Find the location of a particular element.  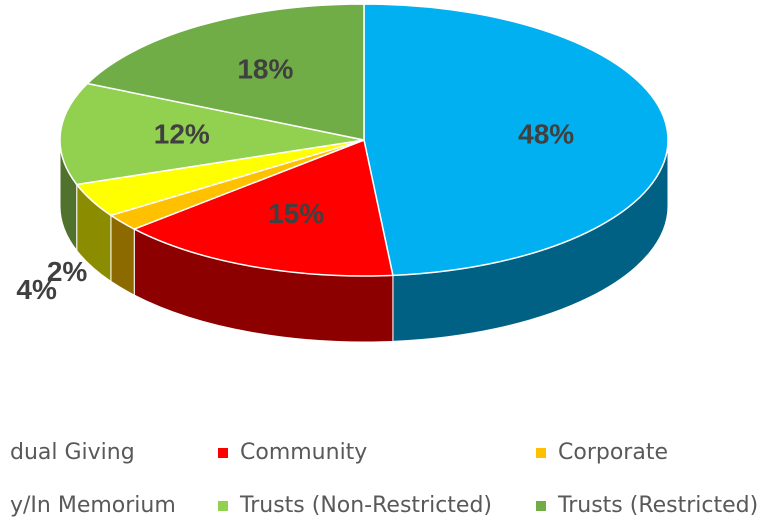

value-label: 12% is located at coordinates (182, 134).